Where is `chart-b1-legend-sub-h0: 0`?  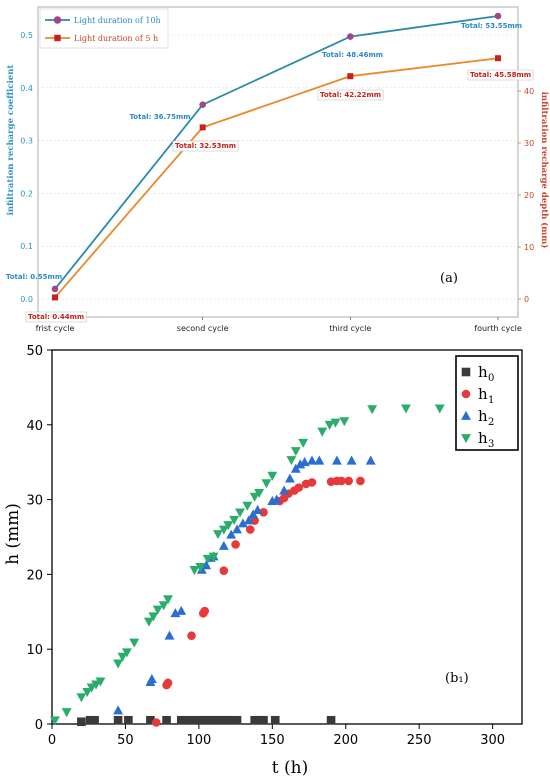 chart-b1-legend-sub-h0: 0 is located at coordinates (491, 378).